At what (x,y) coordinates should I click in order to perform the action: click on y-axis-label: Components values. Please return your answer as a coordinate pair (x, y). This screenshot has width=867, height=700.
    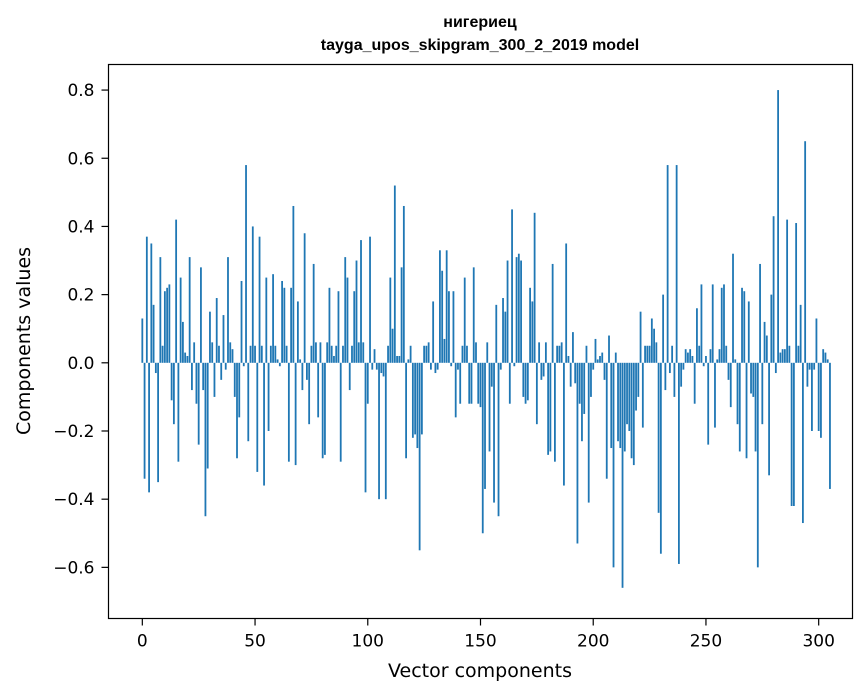
    Looking at the image, I should click on (24, 341).